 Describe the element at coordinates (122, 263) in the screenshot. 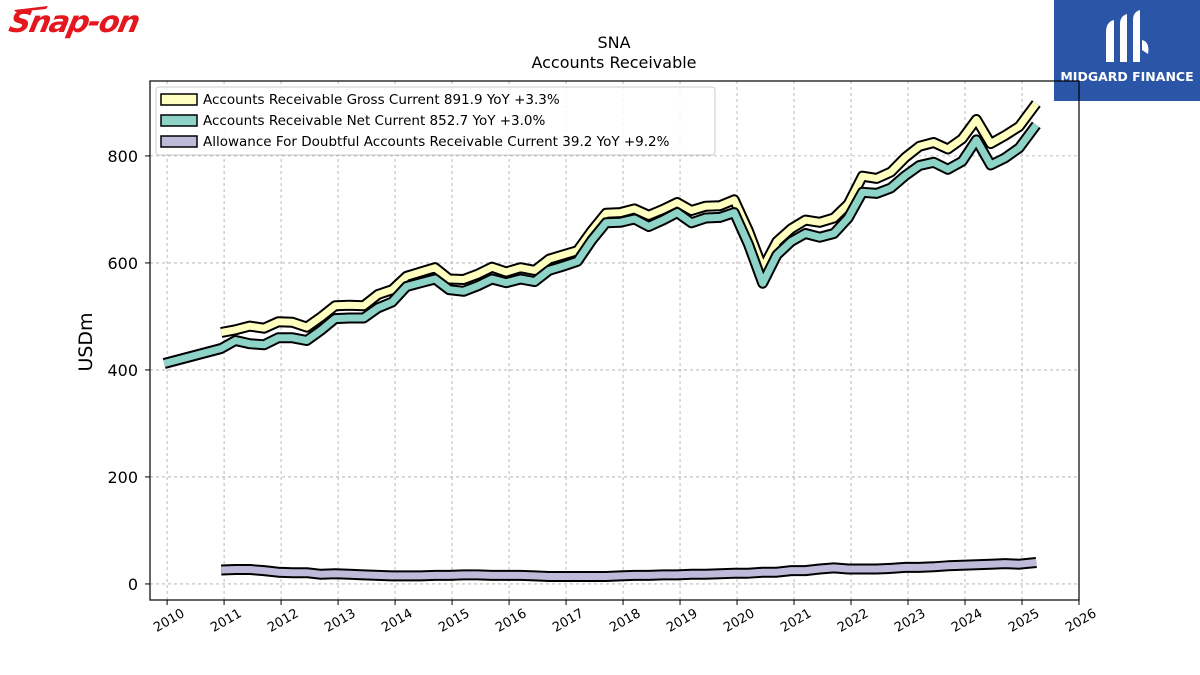

I see `y-tick-label: 600` at that location.